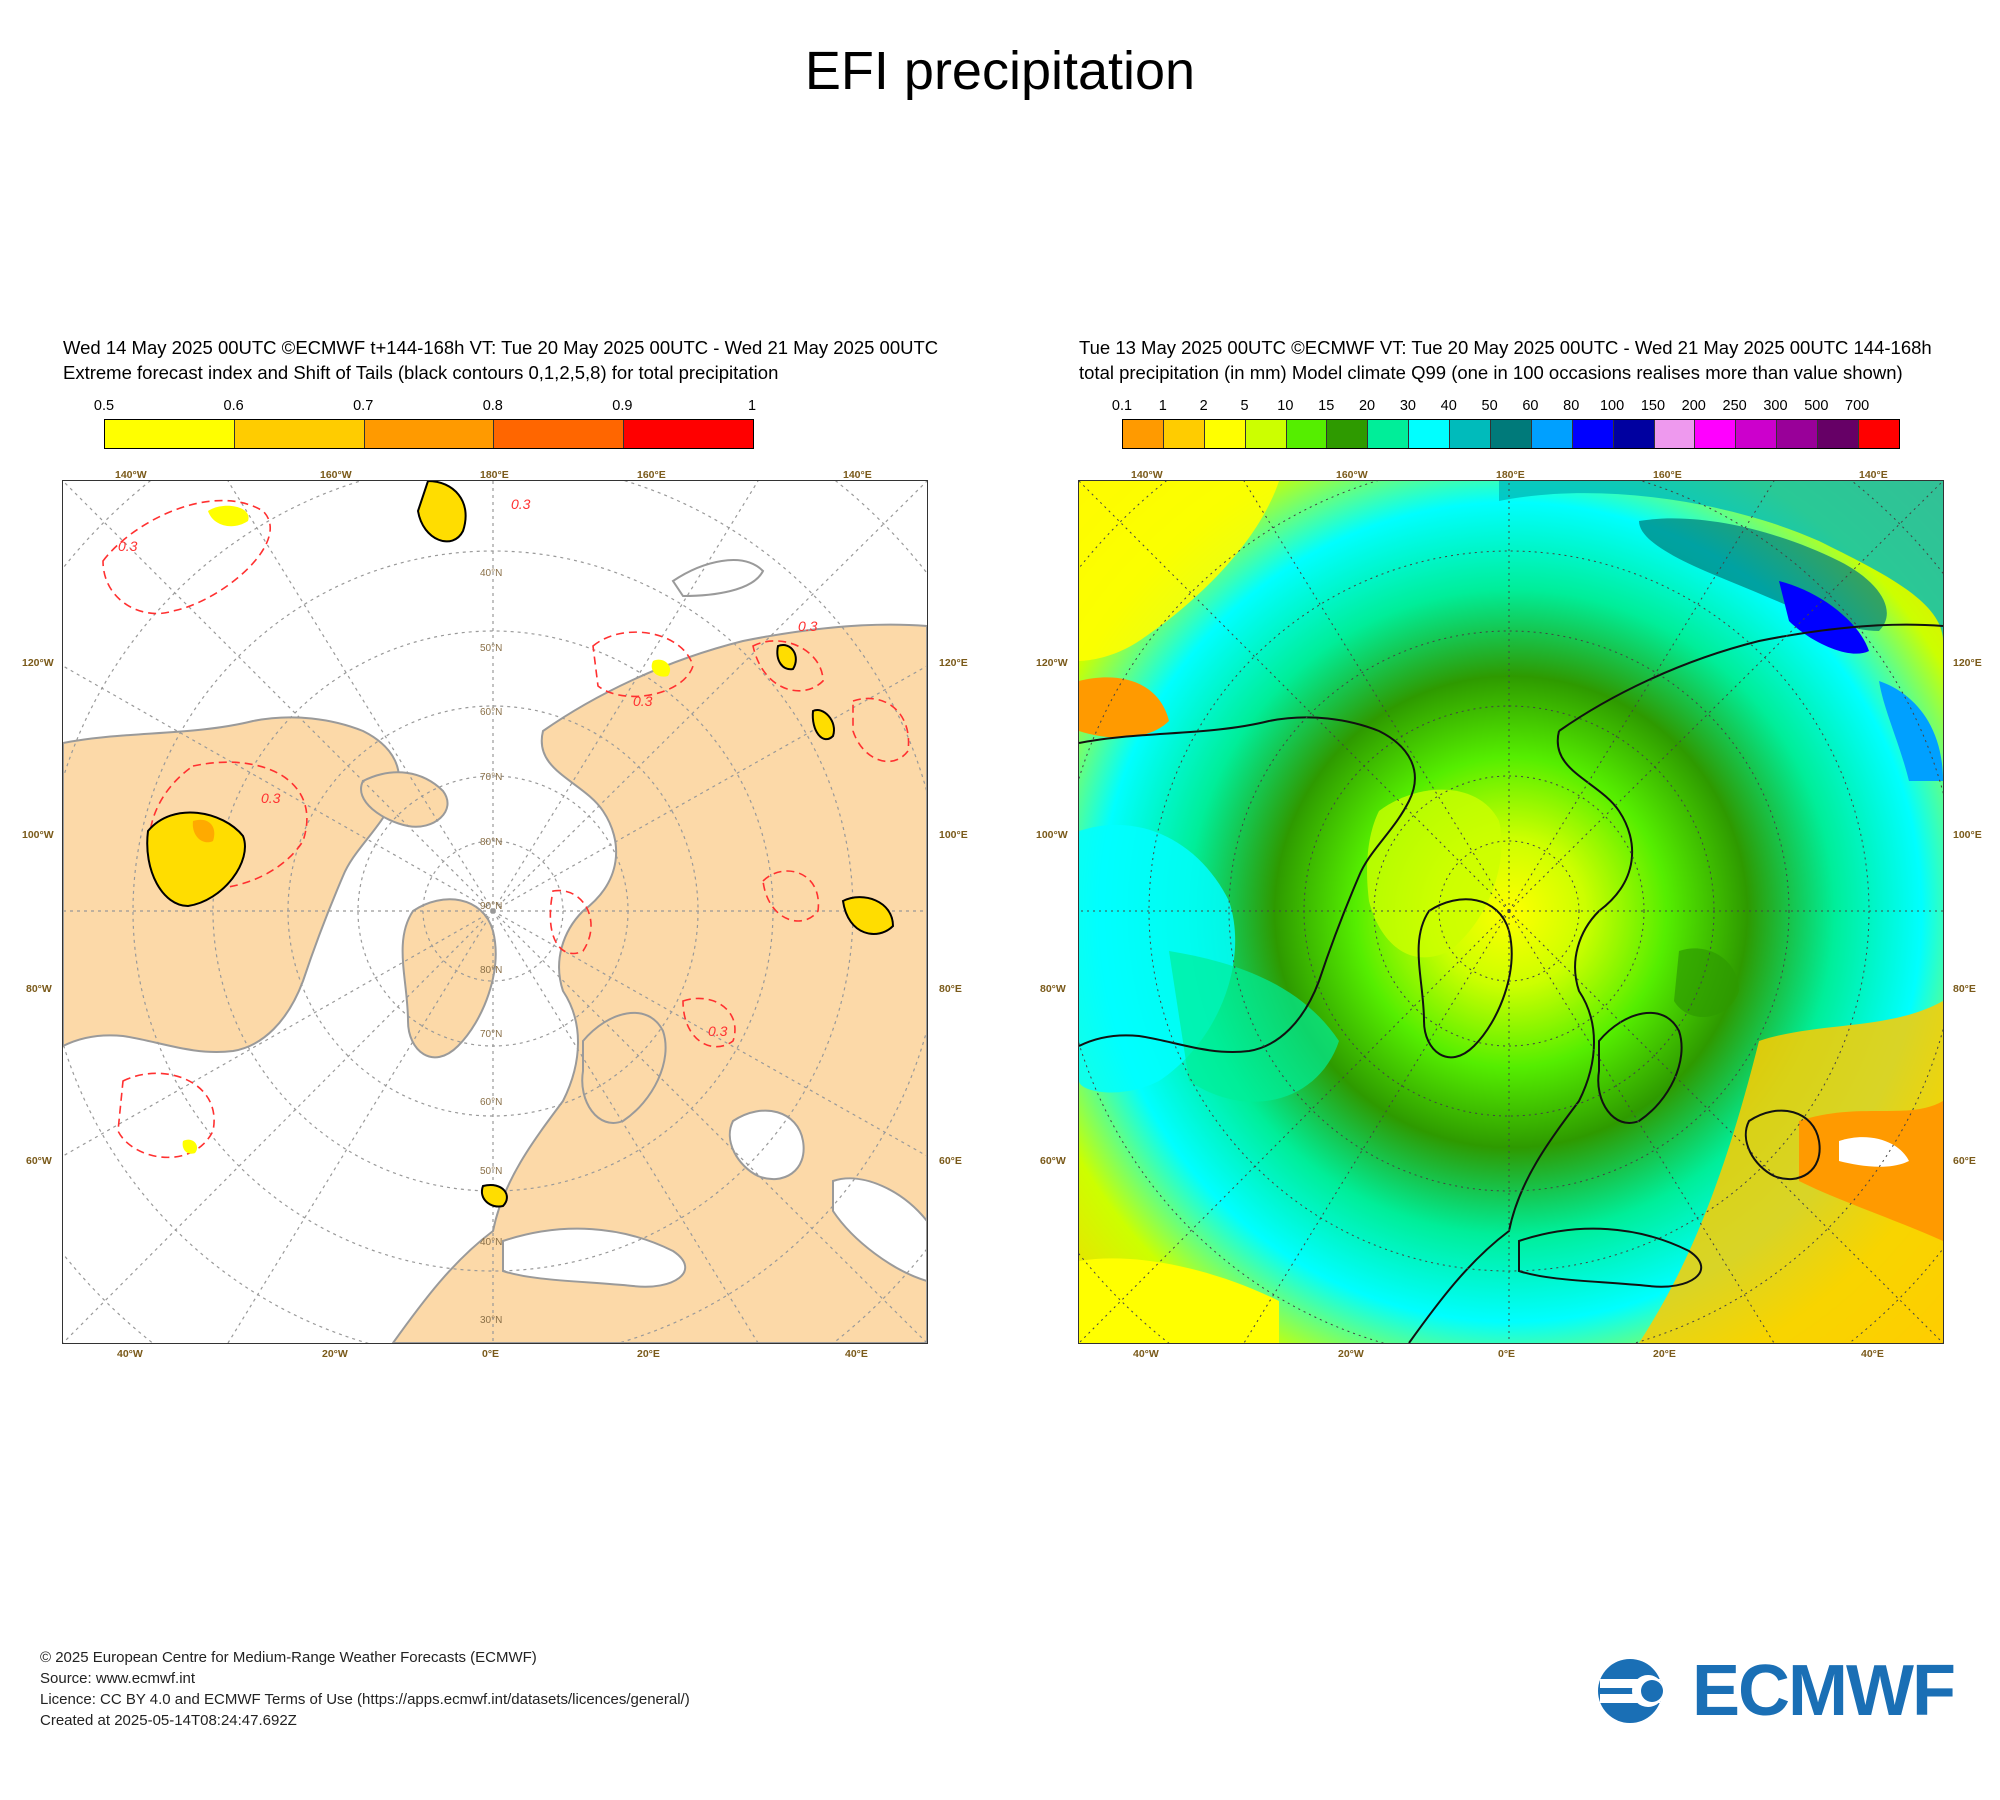 This screenshot has height=1800, width=2000. I want to click on right-colorbar, so click(1511, 434).